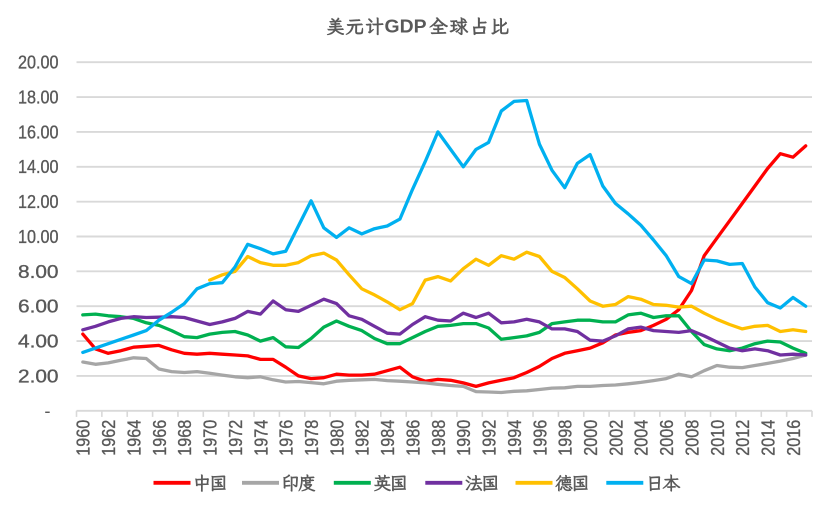 This screenshot has width=832, height=515. Describe the element at coordinates (160, 438) in the screenshot. I see `svg-text: 1966` at that location.